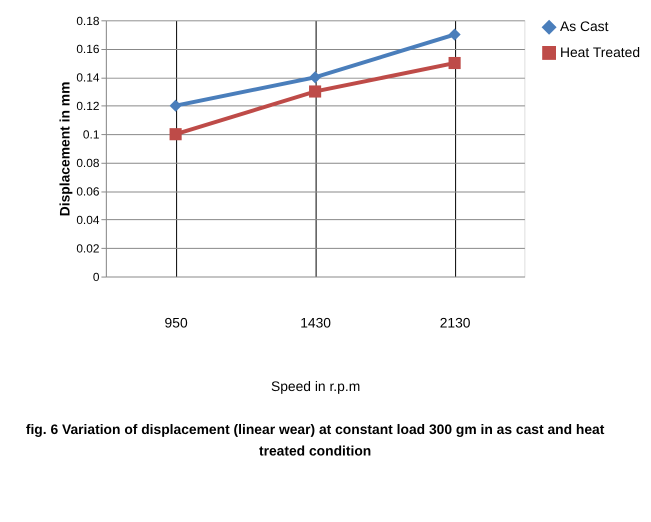 The width and height of the screenshot is (651, 522). I want to click on y-tick-label: 0, so click(96, 277).